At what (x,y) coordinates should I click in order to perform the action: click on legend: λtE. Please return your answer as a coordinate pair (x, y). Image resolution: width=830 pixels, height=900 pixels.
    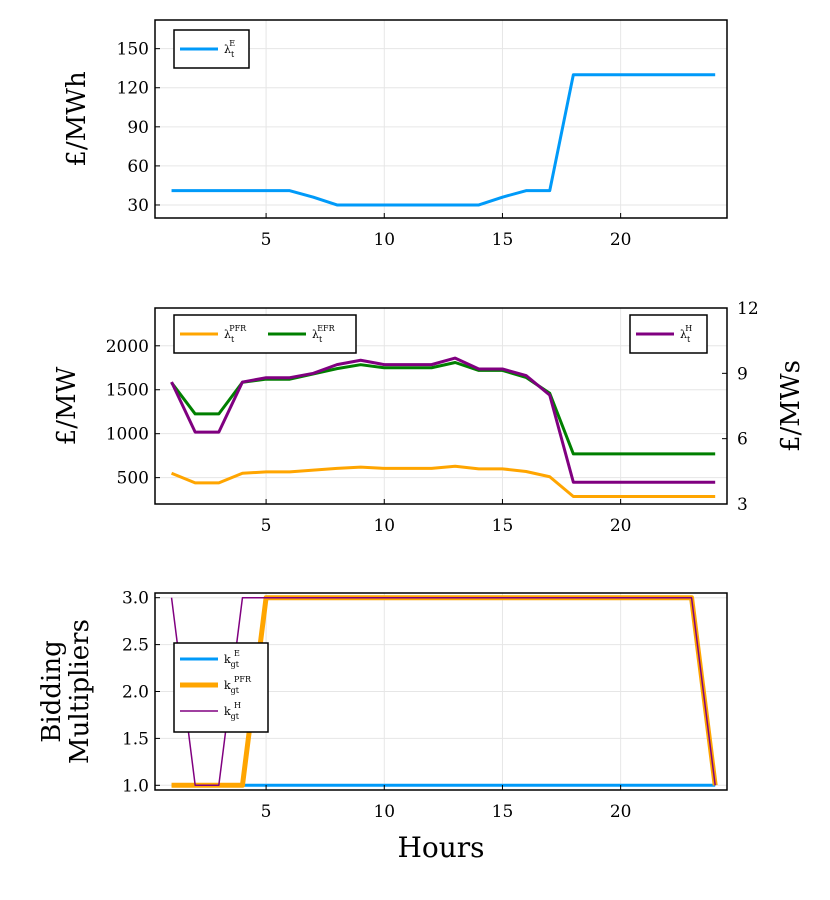
    Looking at the image, I should click on (211, 49).